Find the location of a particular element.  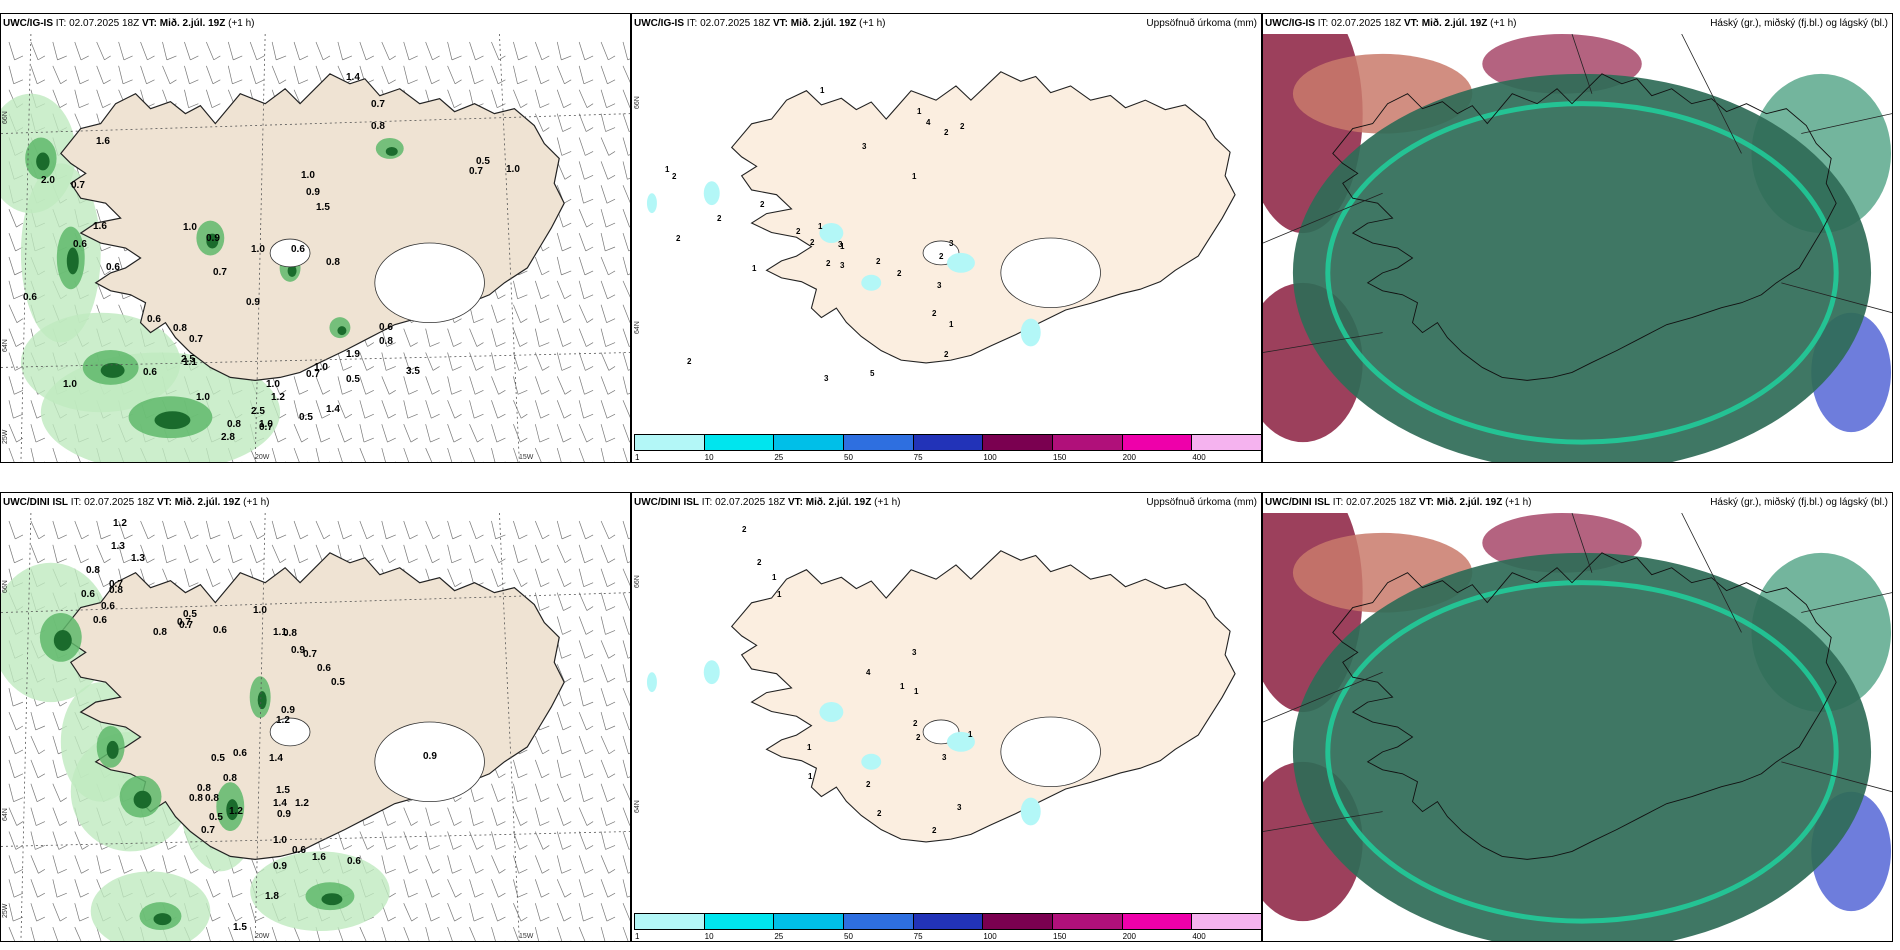

value-label: 5 is located at coordinates (872, 373).